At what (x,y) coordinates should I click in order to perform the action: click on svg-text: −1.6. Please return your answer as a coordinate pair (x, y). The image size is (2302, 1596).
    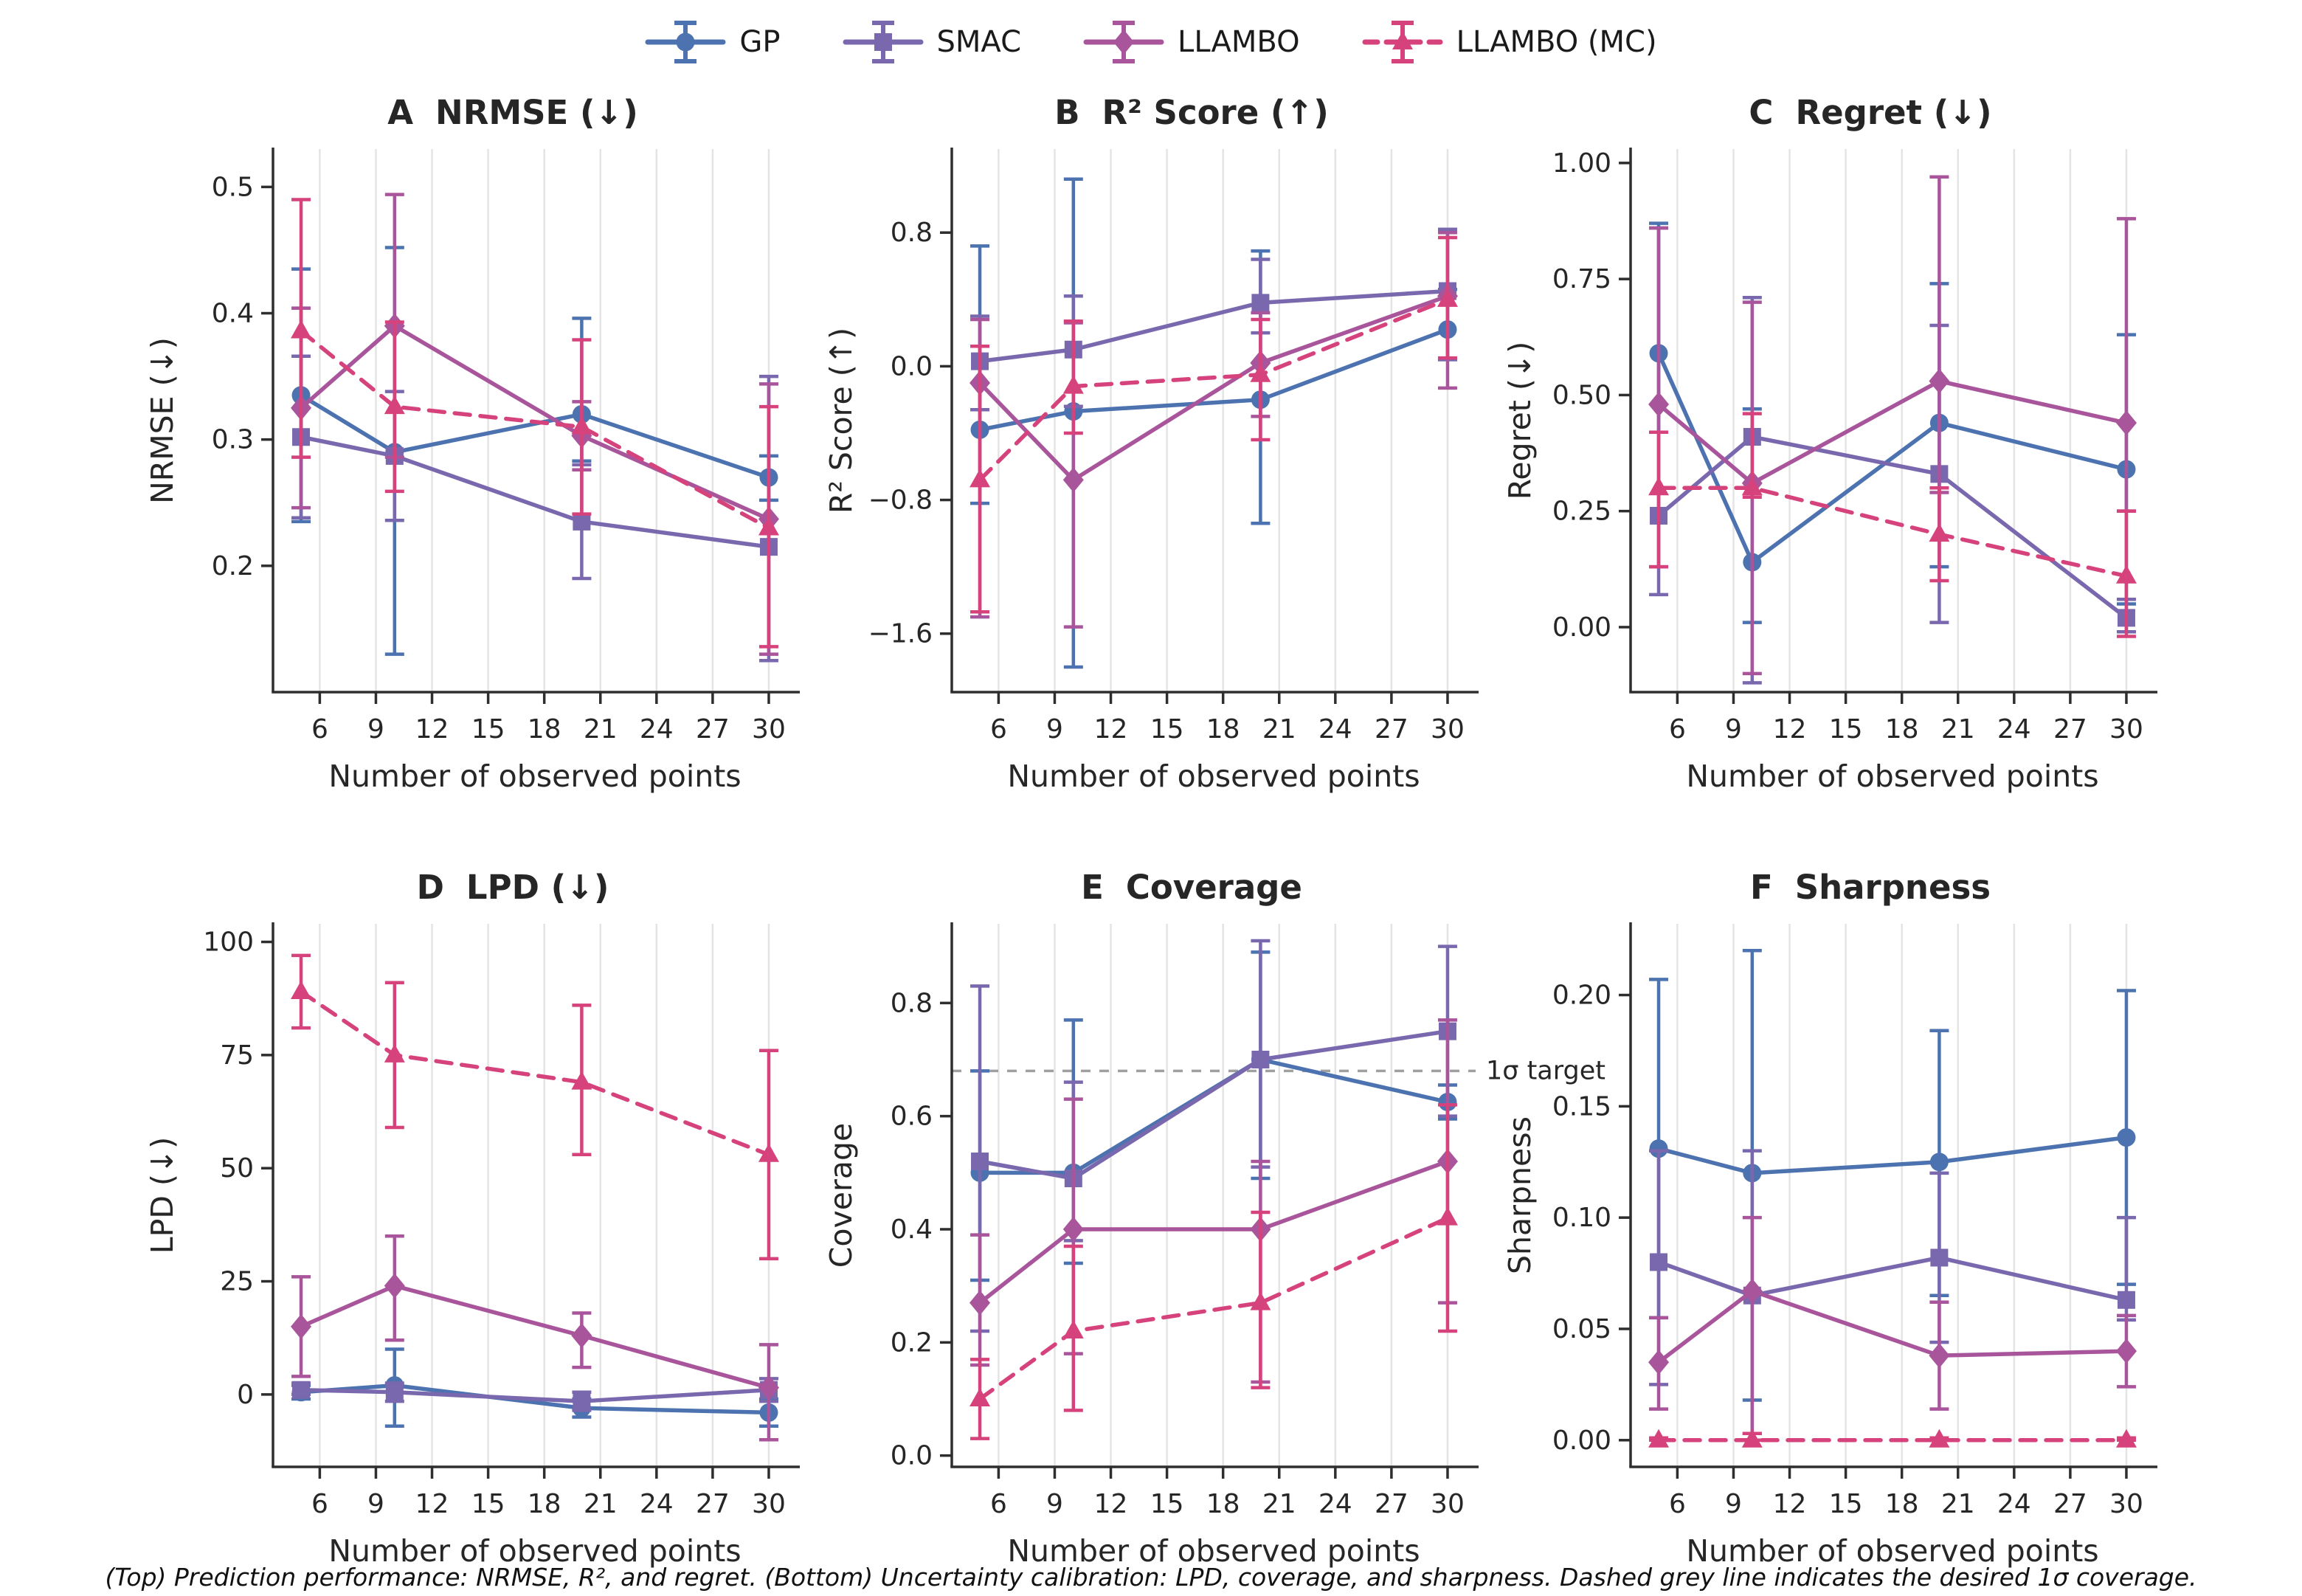
    Looking at the image, I should click on (901, 634).